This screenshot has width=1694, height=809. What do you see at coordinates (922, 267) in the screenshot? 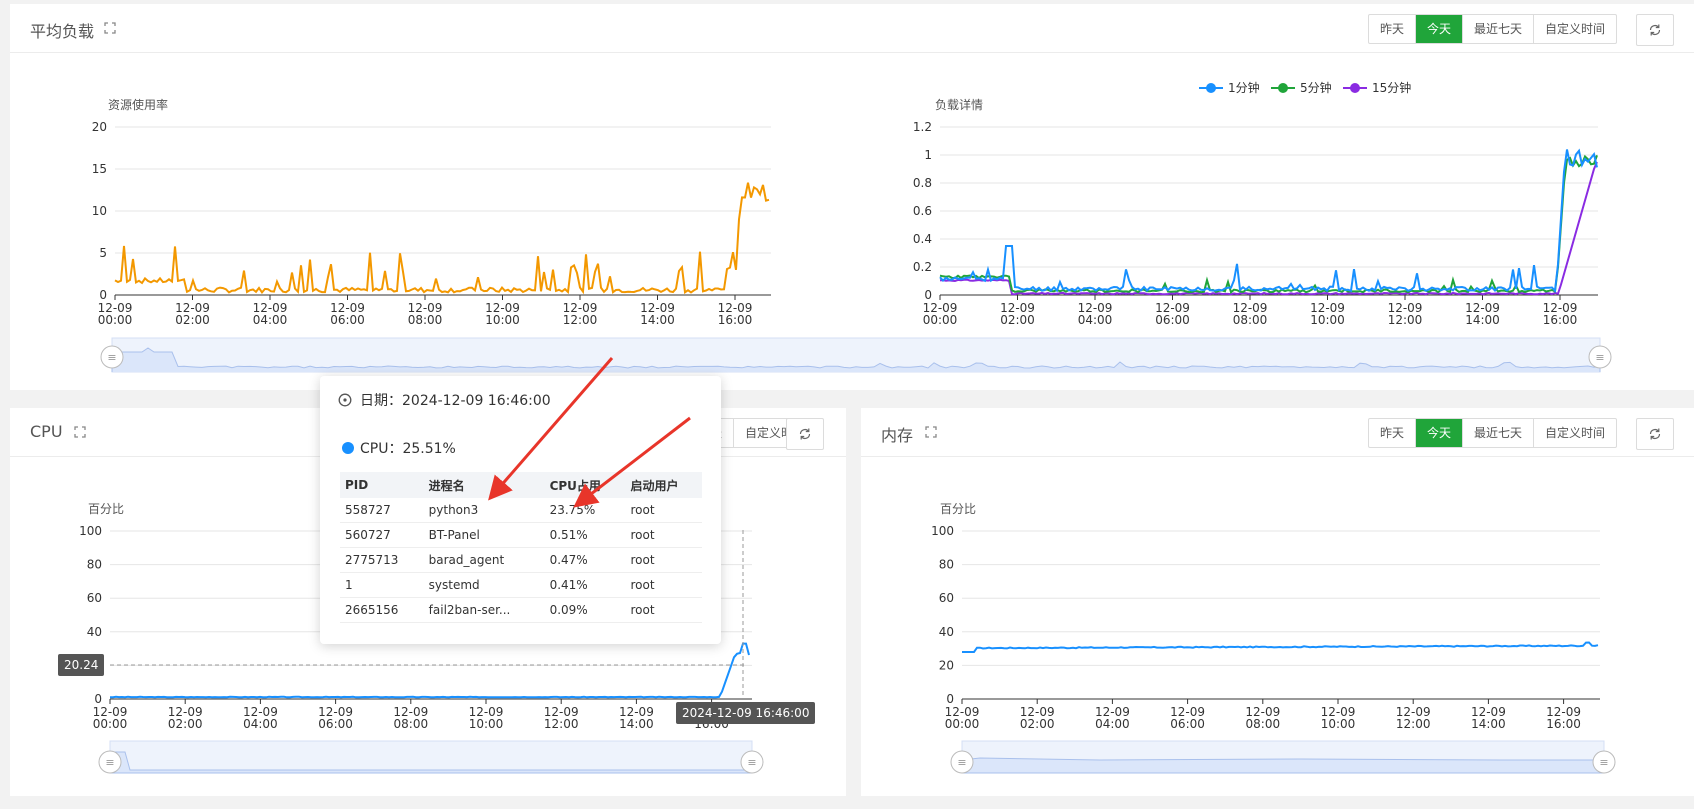
I see `load-right-ytick: 0.2` at bounding box center [922, 267].